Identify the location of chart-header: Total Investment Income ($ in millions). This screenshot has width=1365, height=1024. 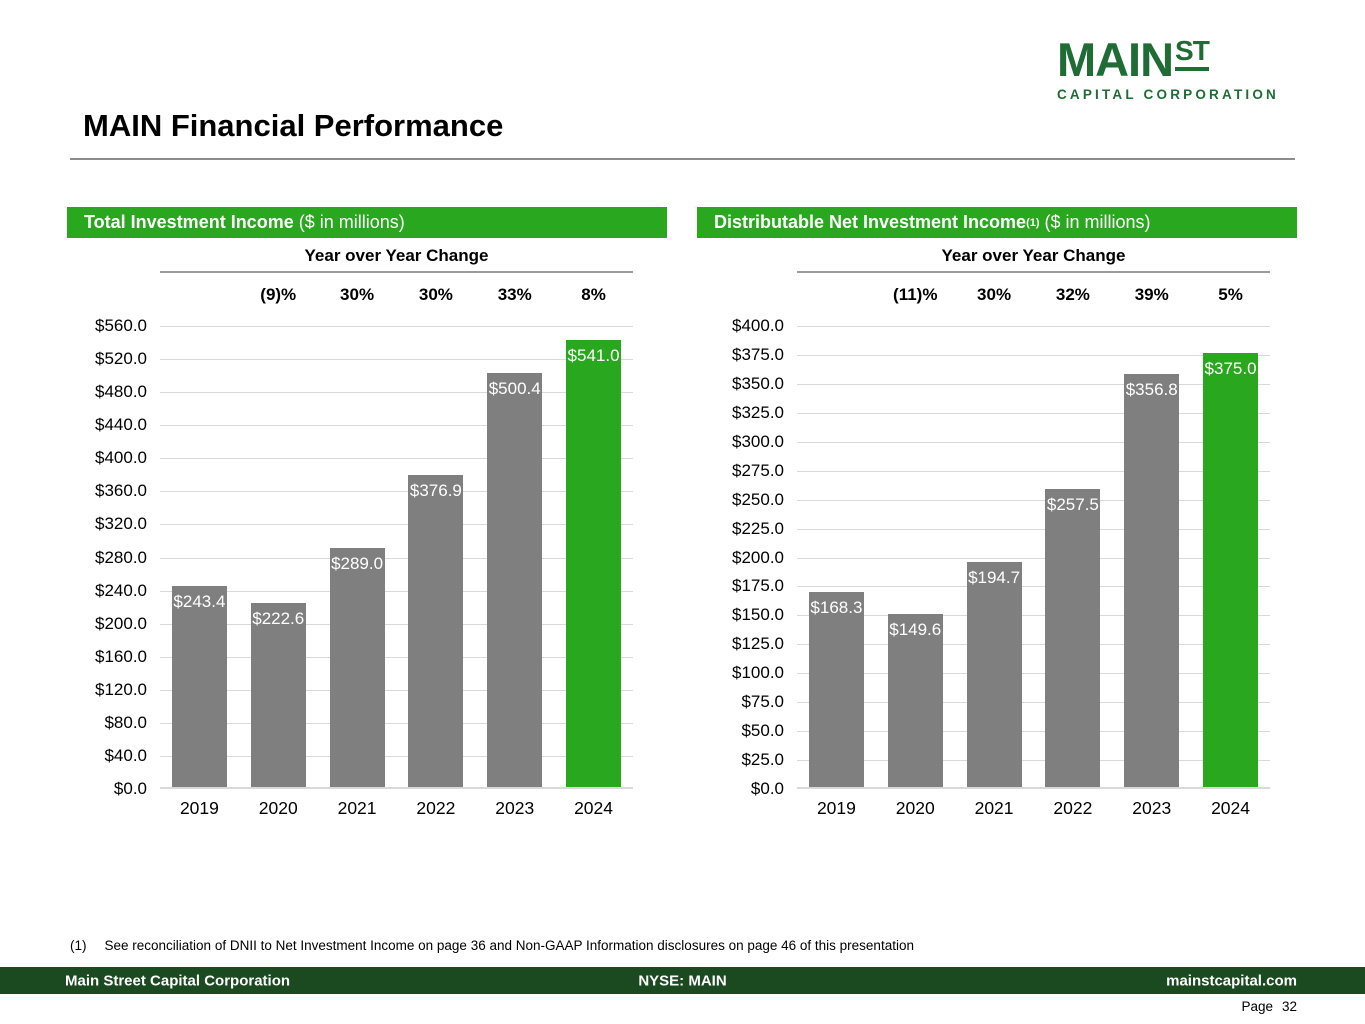
(367, 222).